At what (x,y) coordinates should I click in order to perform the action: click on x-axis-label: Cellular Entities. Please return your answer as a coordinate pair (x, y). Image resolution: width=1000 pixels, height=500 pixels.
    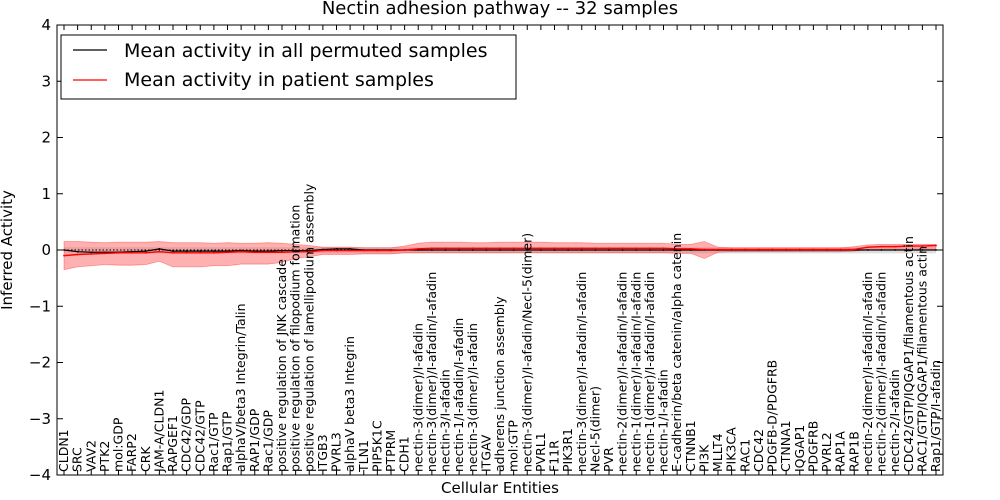
    Looking at the image, I should click on (500, 488).